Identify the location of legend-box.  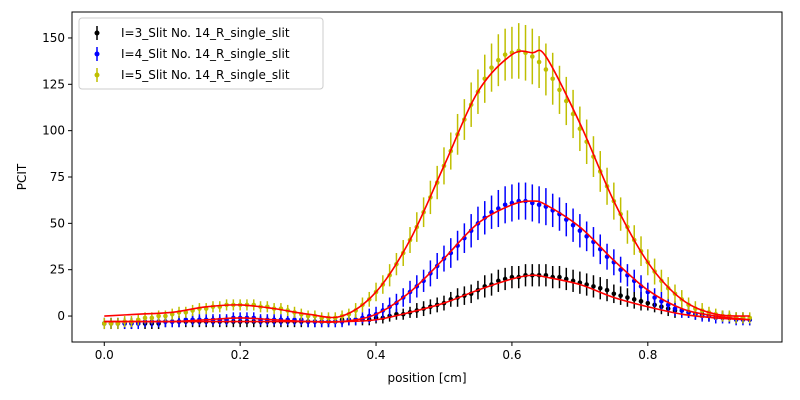
(201, 53).